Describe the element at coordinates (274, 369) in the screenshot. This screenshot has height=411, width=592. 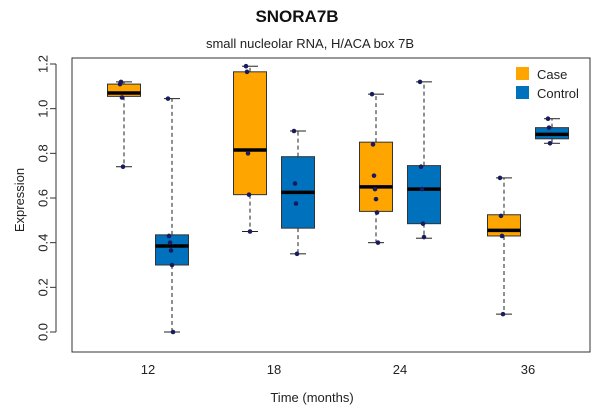
I see `x-tick-label: 18` at that location.